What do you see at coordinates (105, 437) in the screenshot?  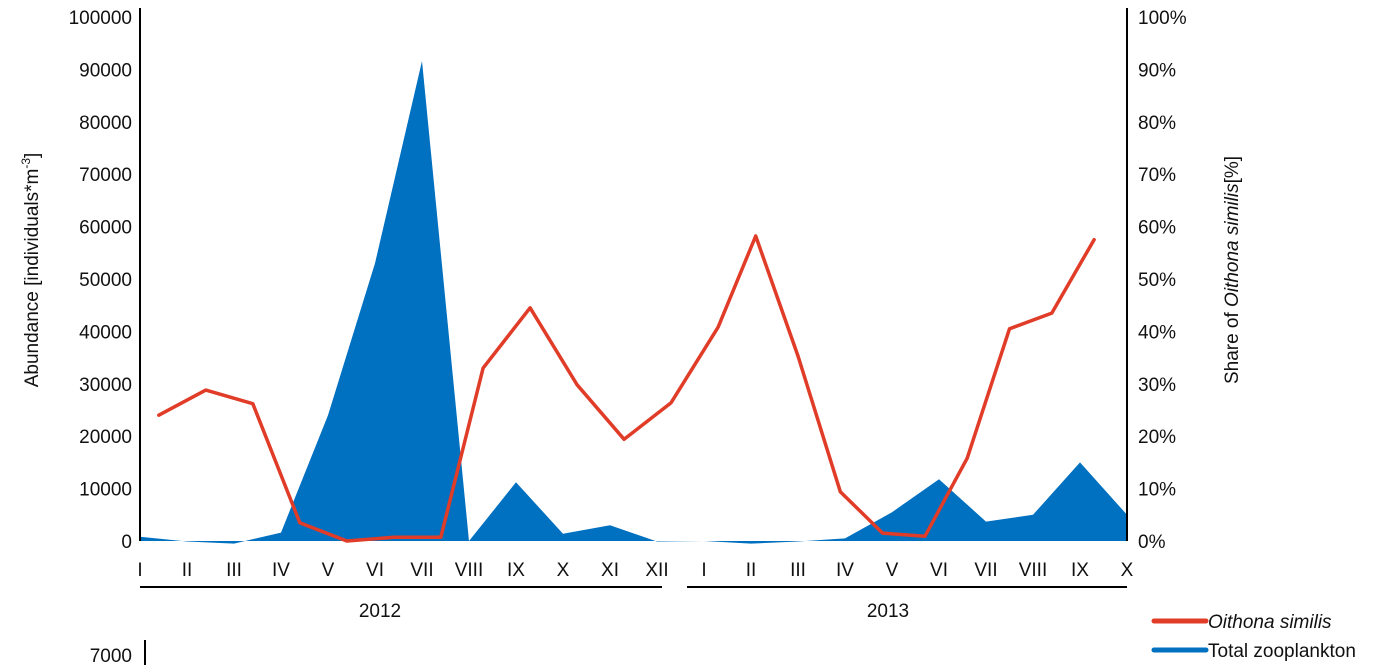 I see `left-tick-label: 20000` at bounding box center [105, 437].